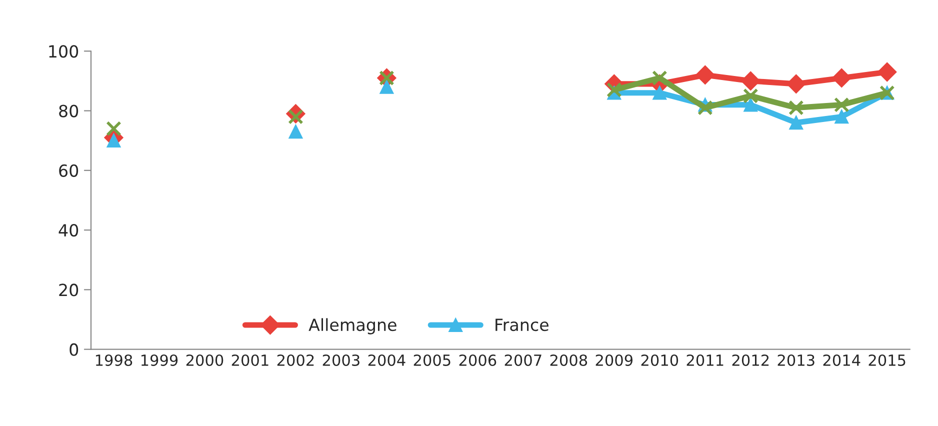 The width and height of the screenshot is (938, 426). Describe the element at coordinates (387, 360) in the screenshot. I see `x-tick-label: 2004` at that location.